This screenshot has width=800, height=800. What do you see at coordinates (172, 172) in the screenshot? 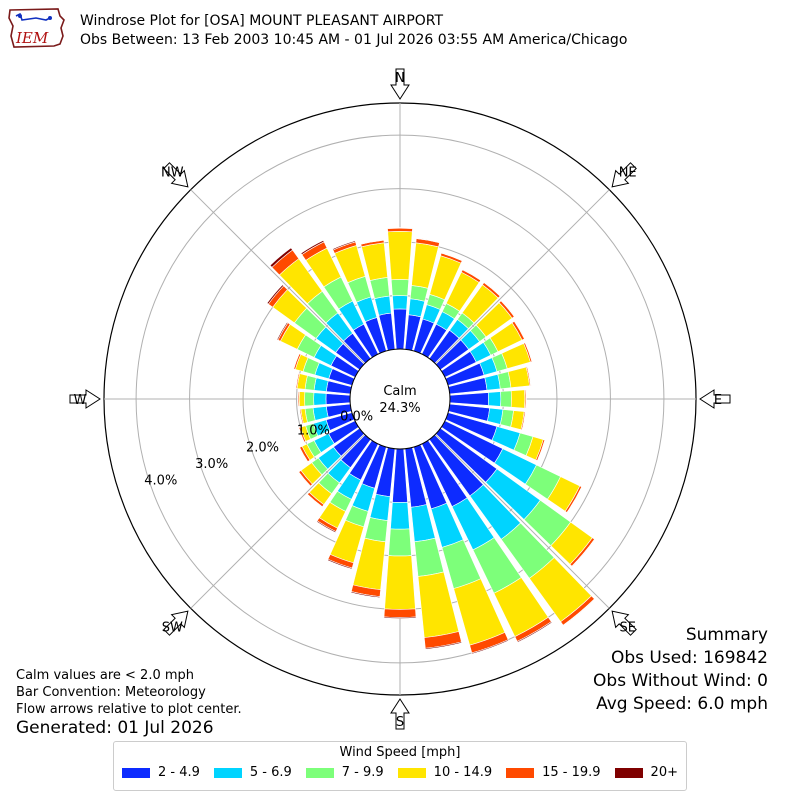
I see `direction-label: NW` at bounding box center [172, 172].